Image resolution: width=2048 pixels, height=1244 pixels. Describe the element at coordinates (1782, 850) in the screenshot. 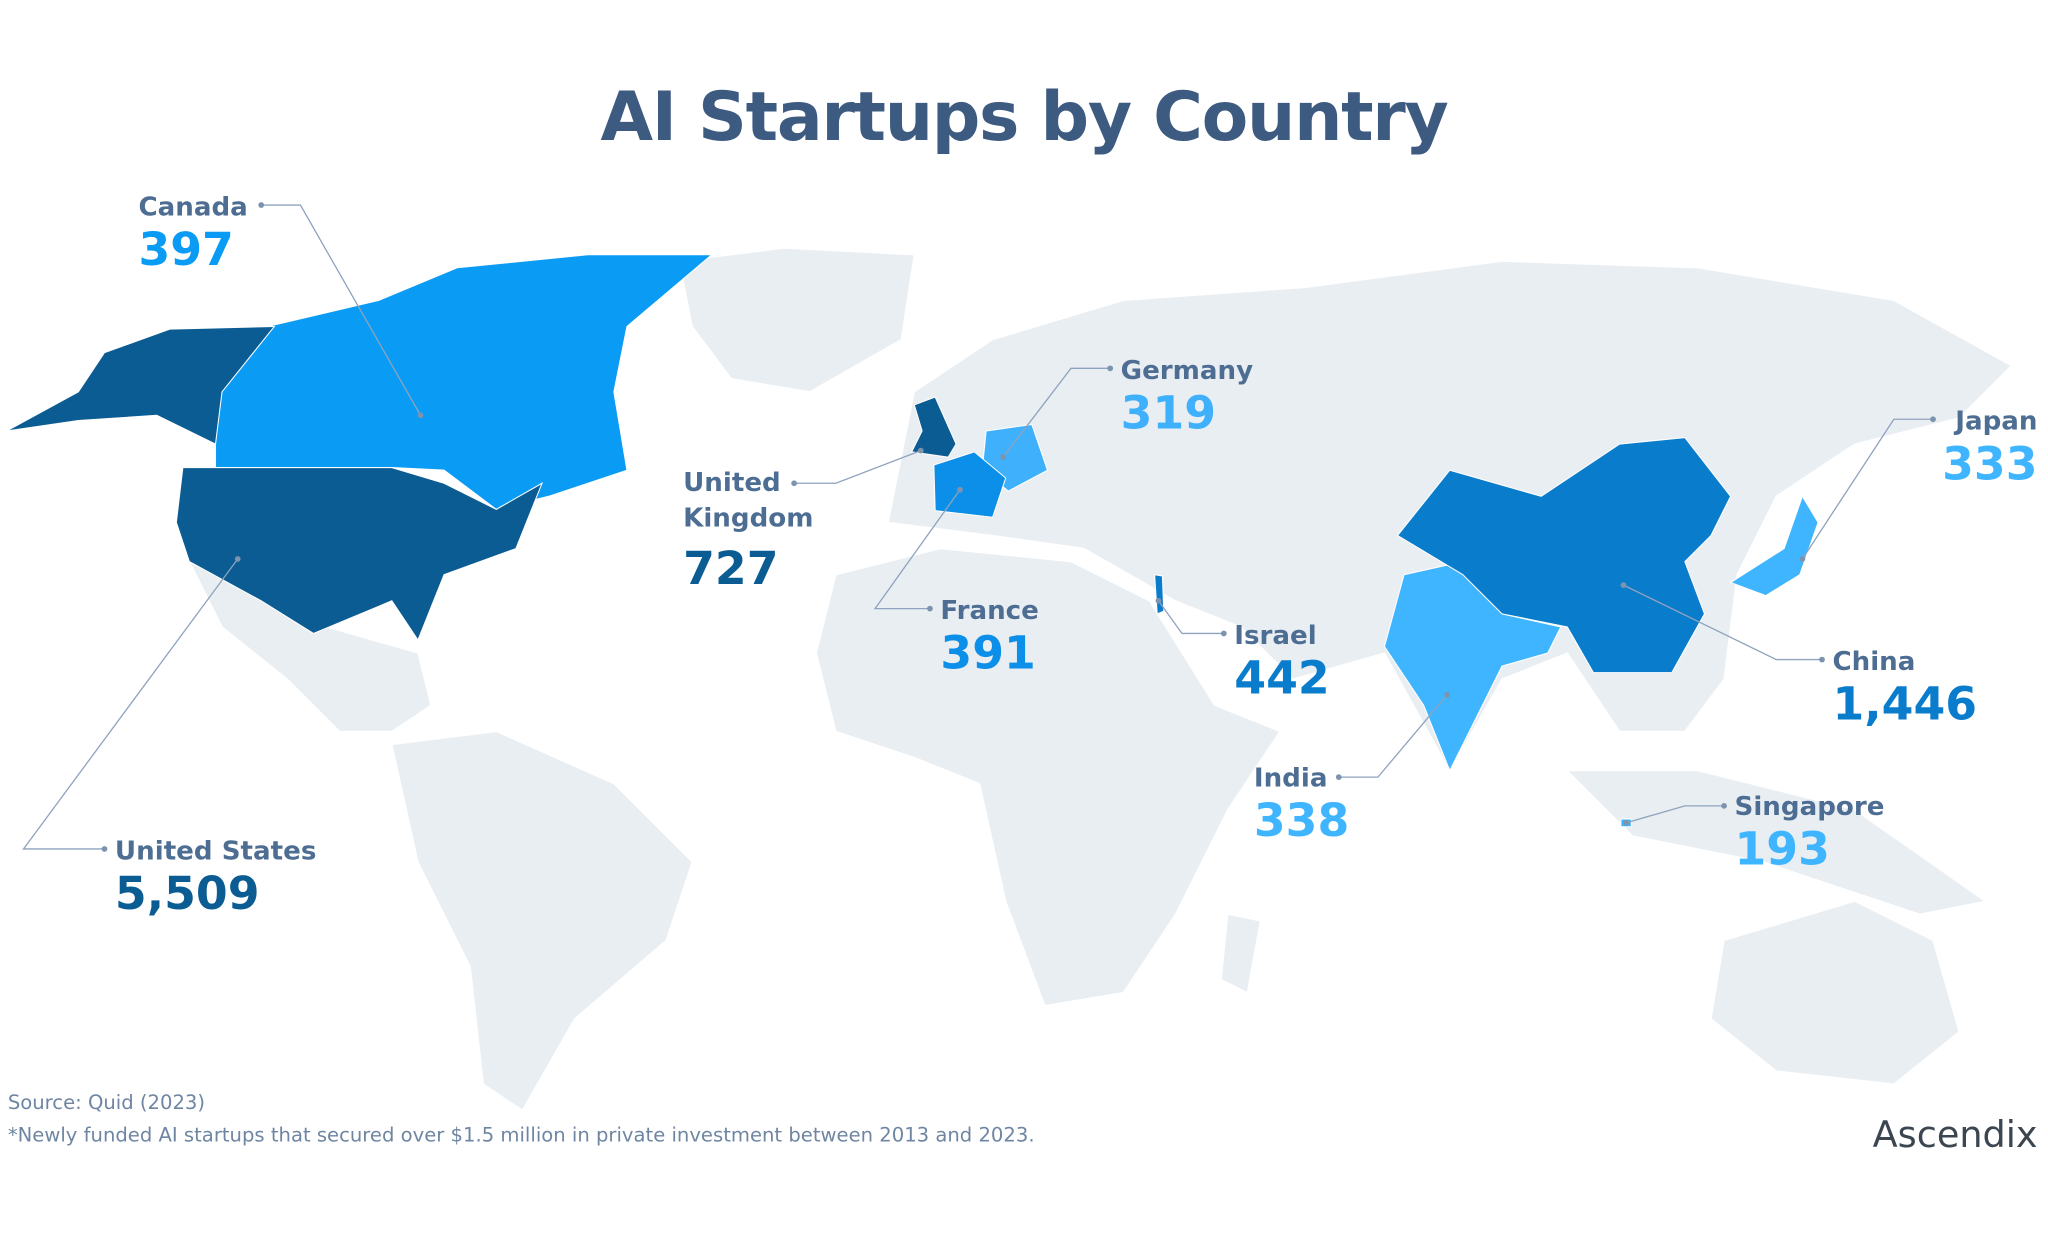

I see `country-value: 193` at that location.